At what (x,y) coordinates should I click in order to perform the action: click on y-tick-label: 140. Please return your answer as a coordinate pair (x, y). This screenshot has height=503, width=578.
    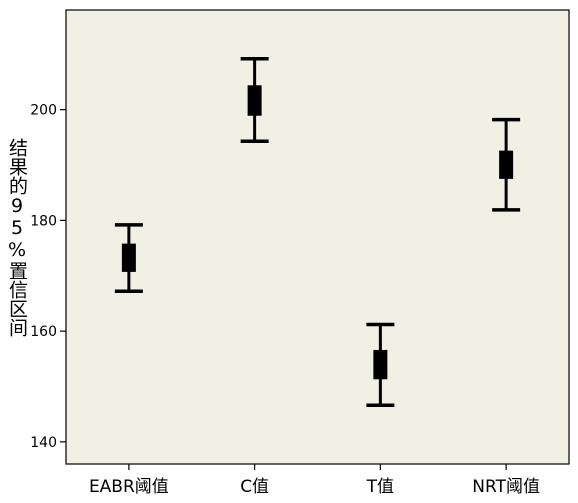
    Looking at the image, I should click on (43, 443).